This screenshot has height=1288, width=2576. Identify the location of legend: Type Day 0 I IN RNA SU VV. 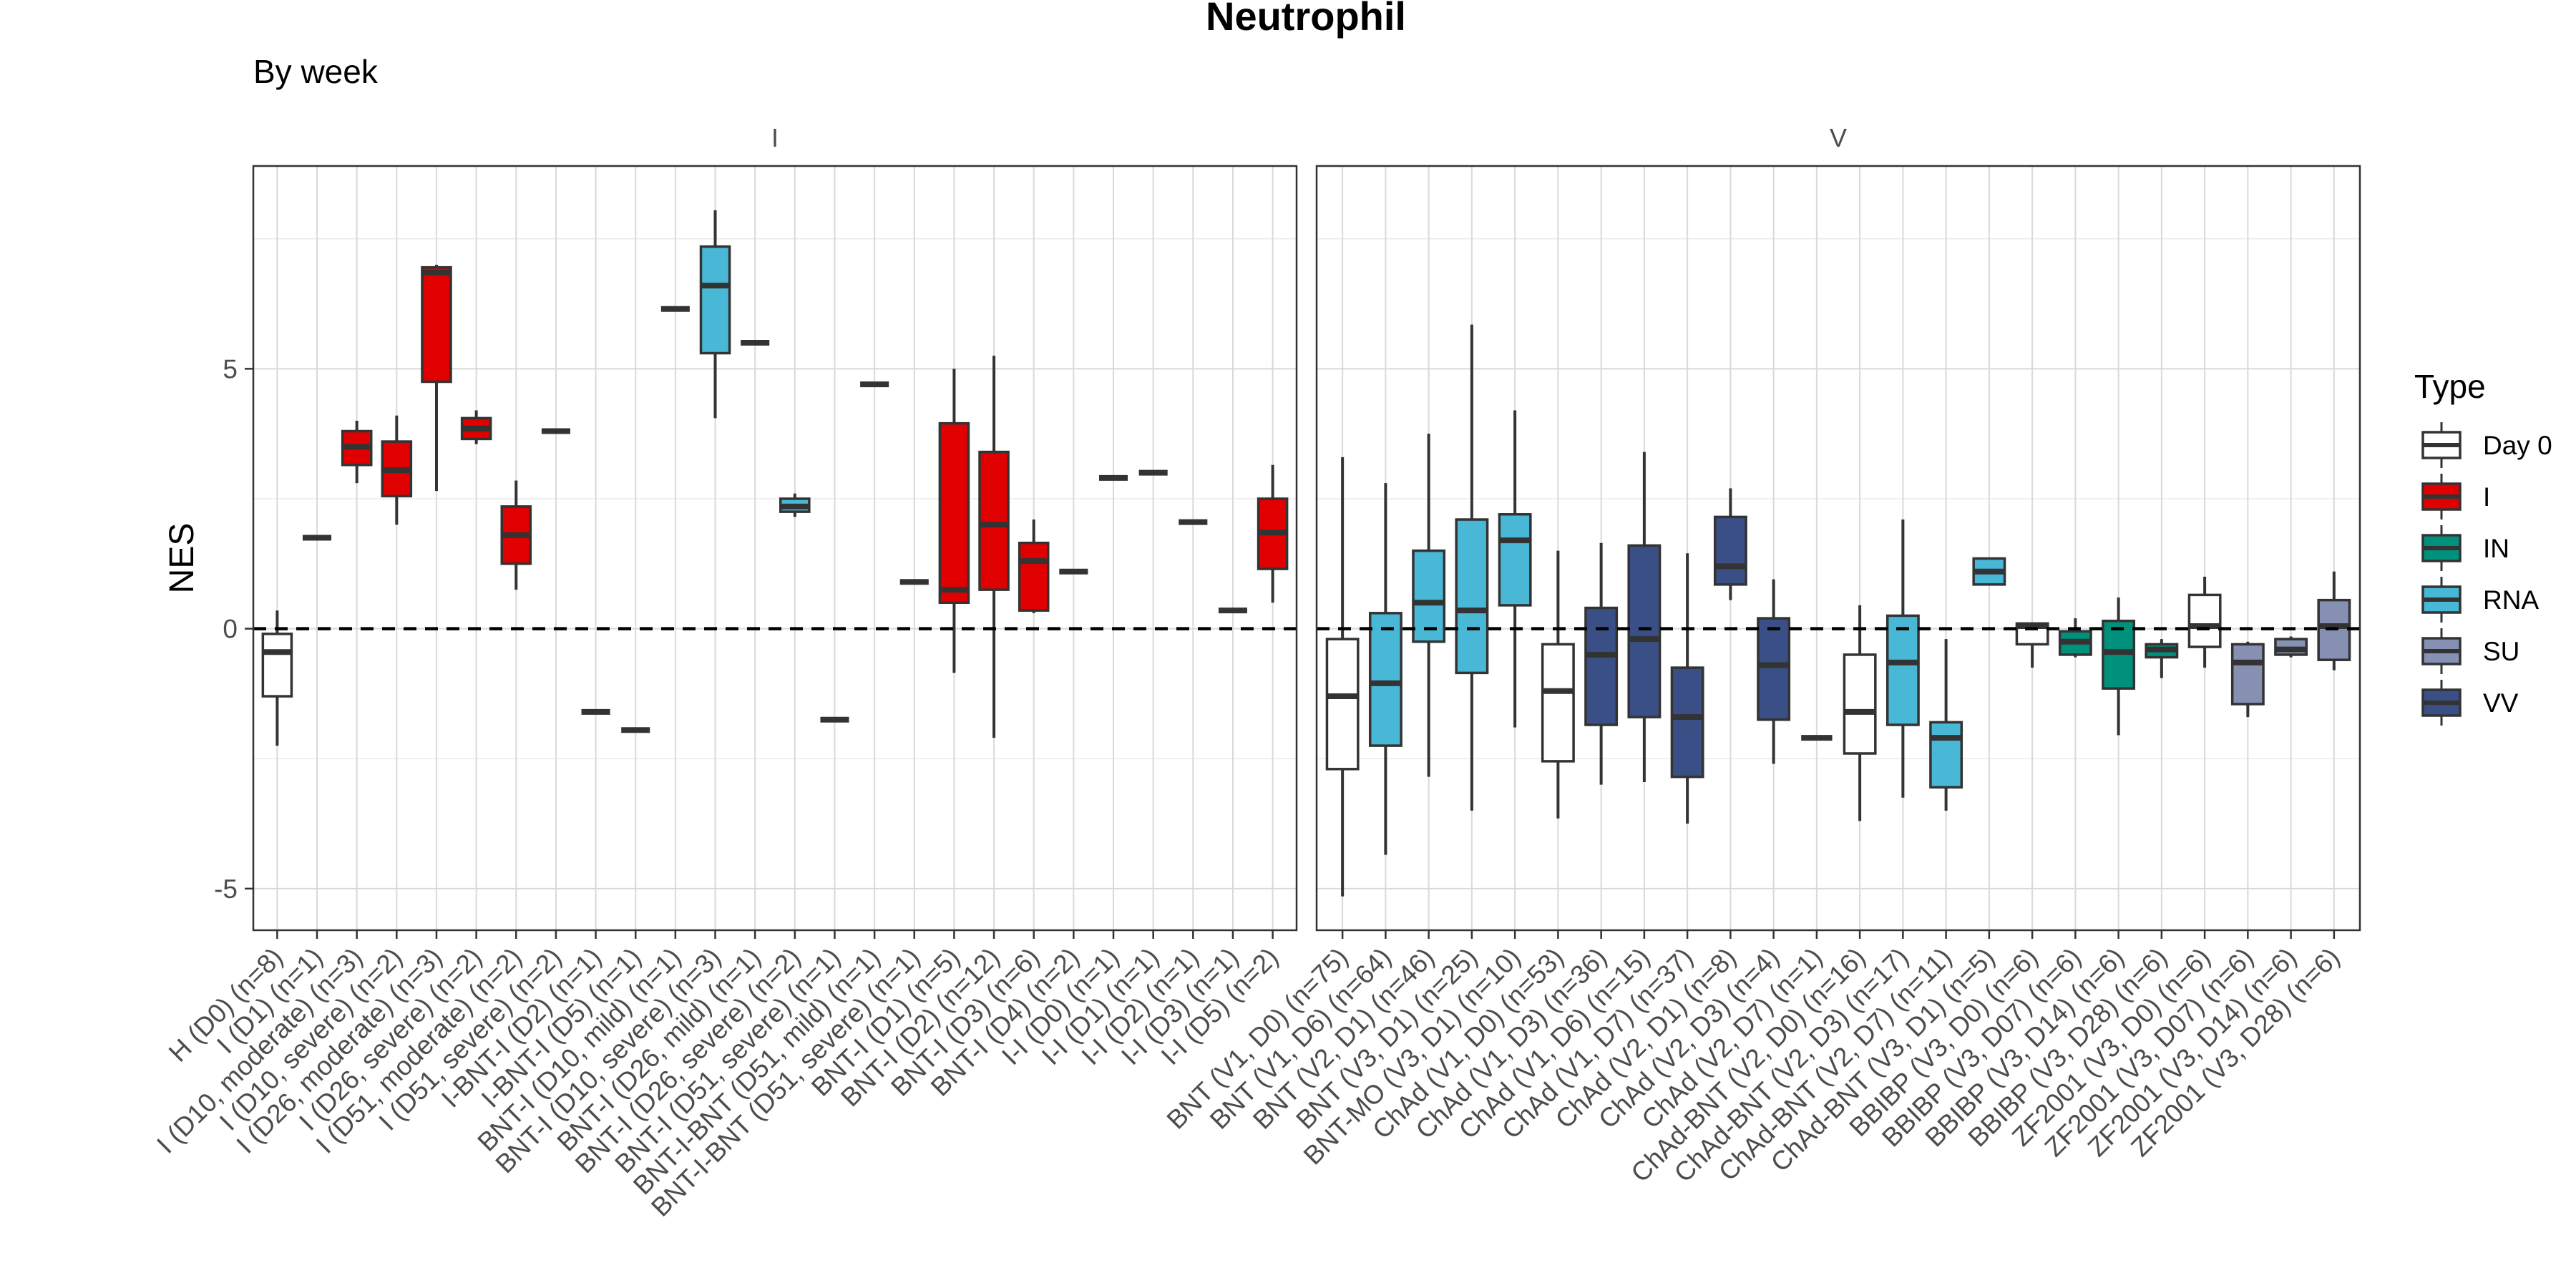
(2483, 547).